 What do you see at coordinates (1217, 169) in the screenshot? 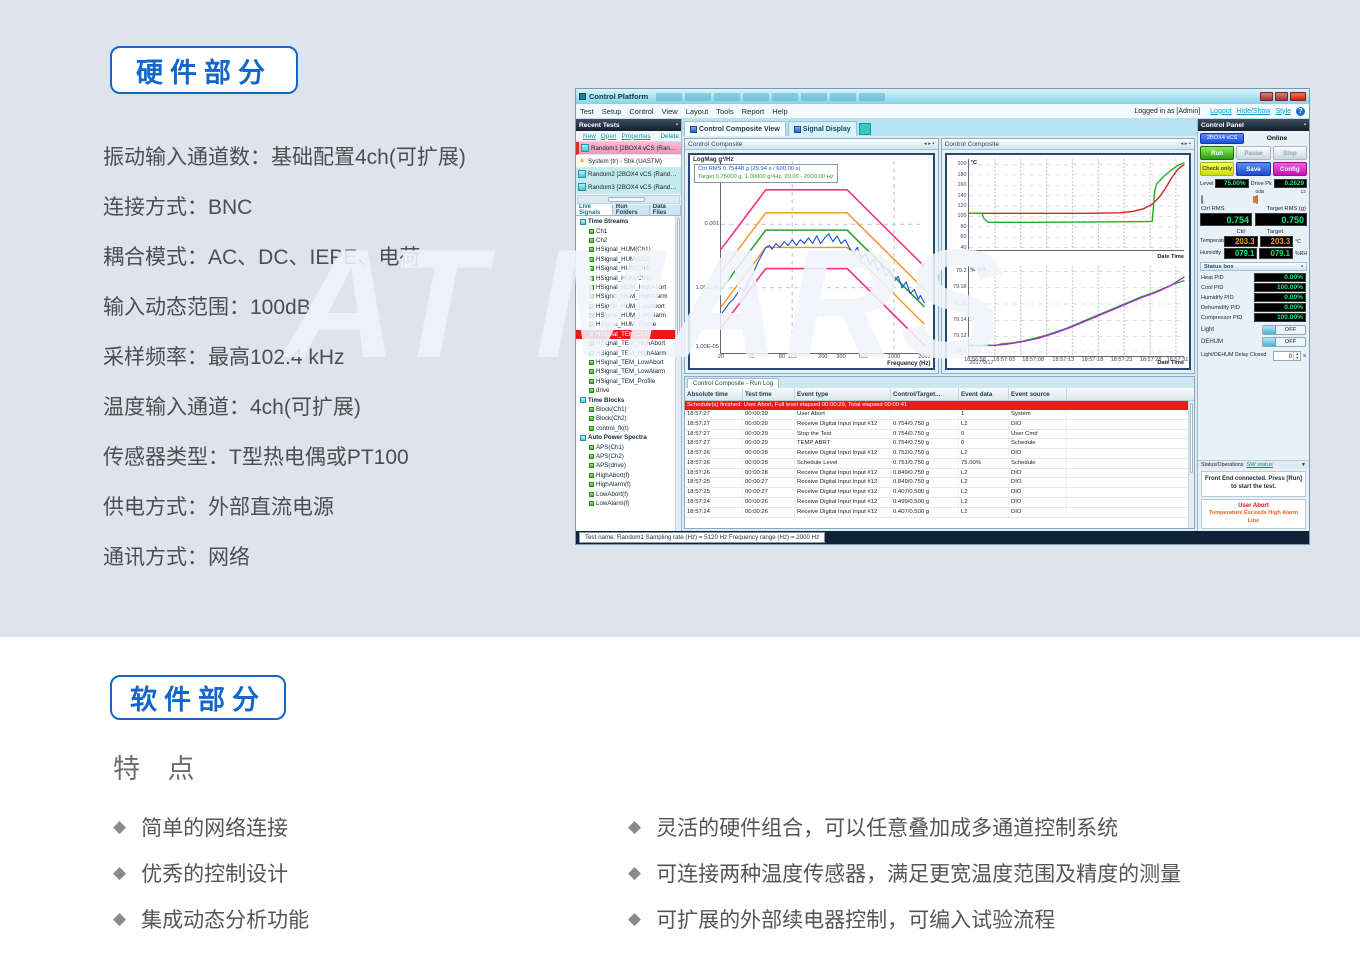
I see `check-only-button: Check only` at bounding box center [1217, 169].